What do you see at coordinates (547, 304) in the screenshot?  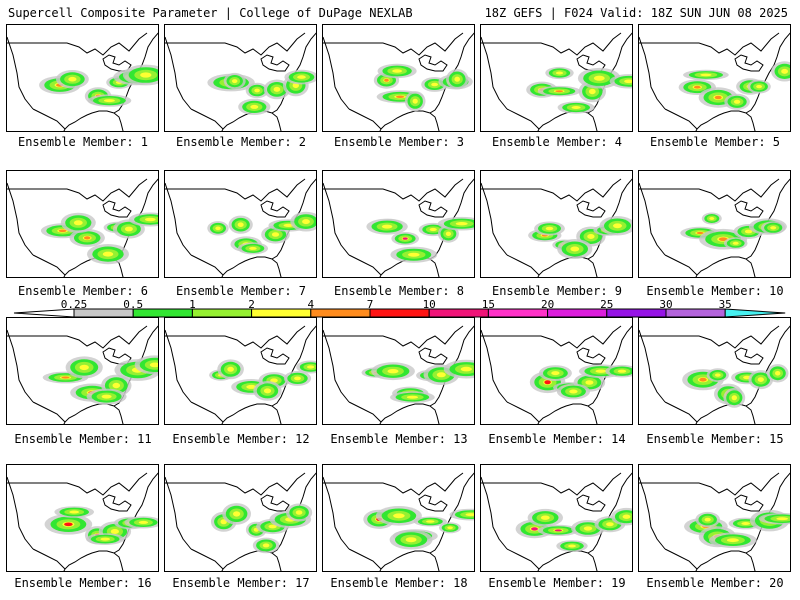 I see `colorbar-tick-label: 20` at bounding box center [547, 304].